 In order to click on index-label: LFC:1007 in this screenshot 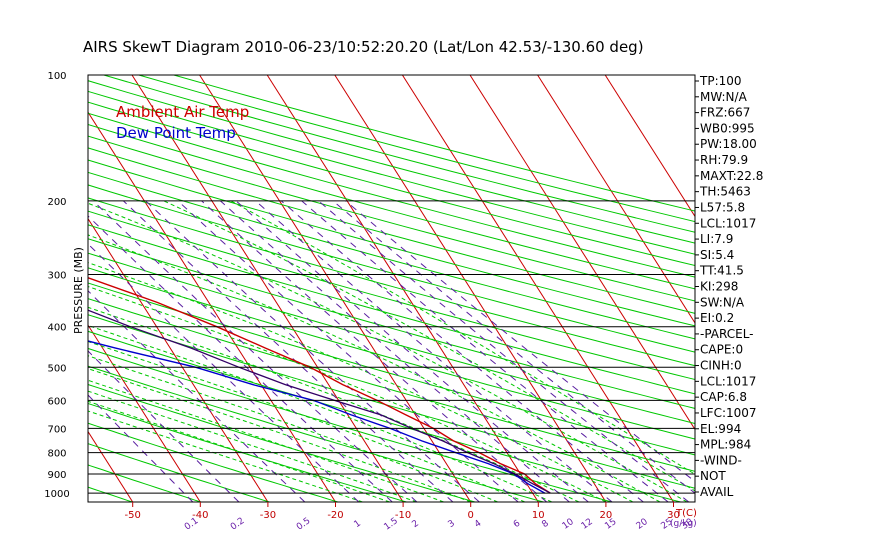, I will do `click(728, 413)`.